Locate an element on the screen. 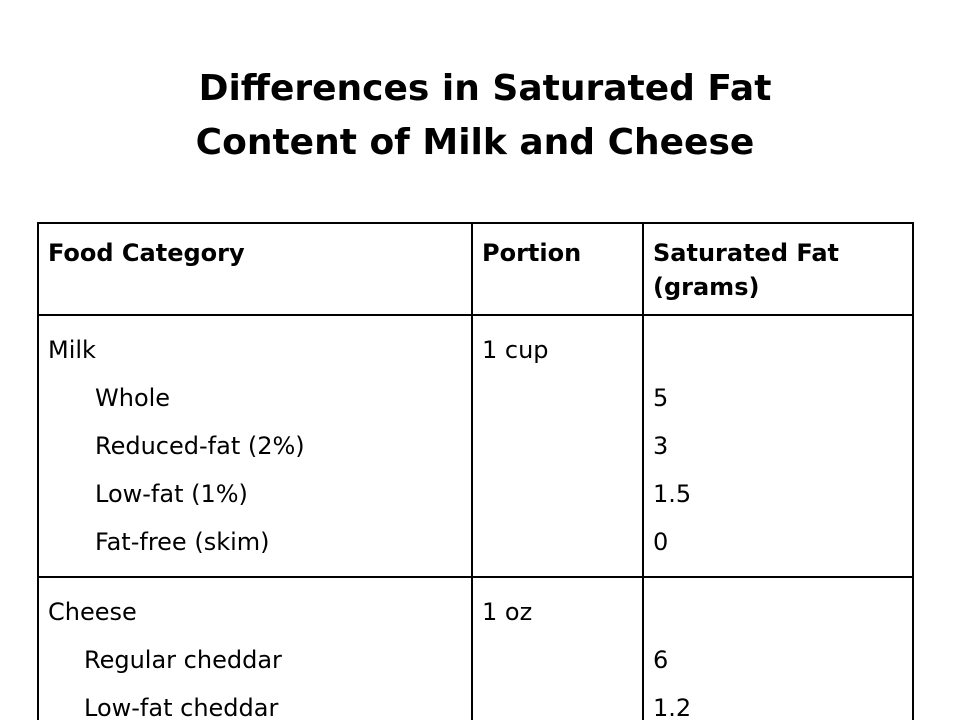  sat-fat-value: 1.5 is located at coordinates (672, 494).